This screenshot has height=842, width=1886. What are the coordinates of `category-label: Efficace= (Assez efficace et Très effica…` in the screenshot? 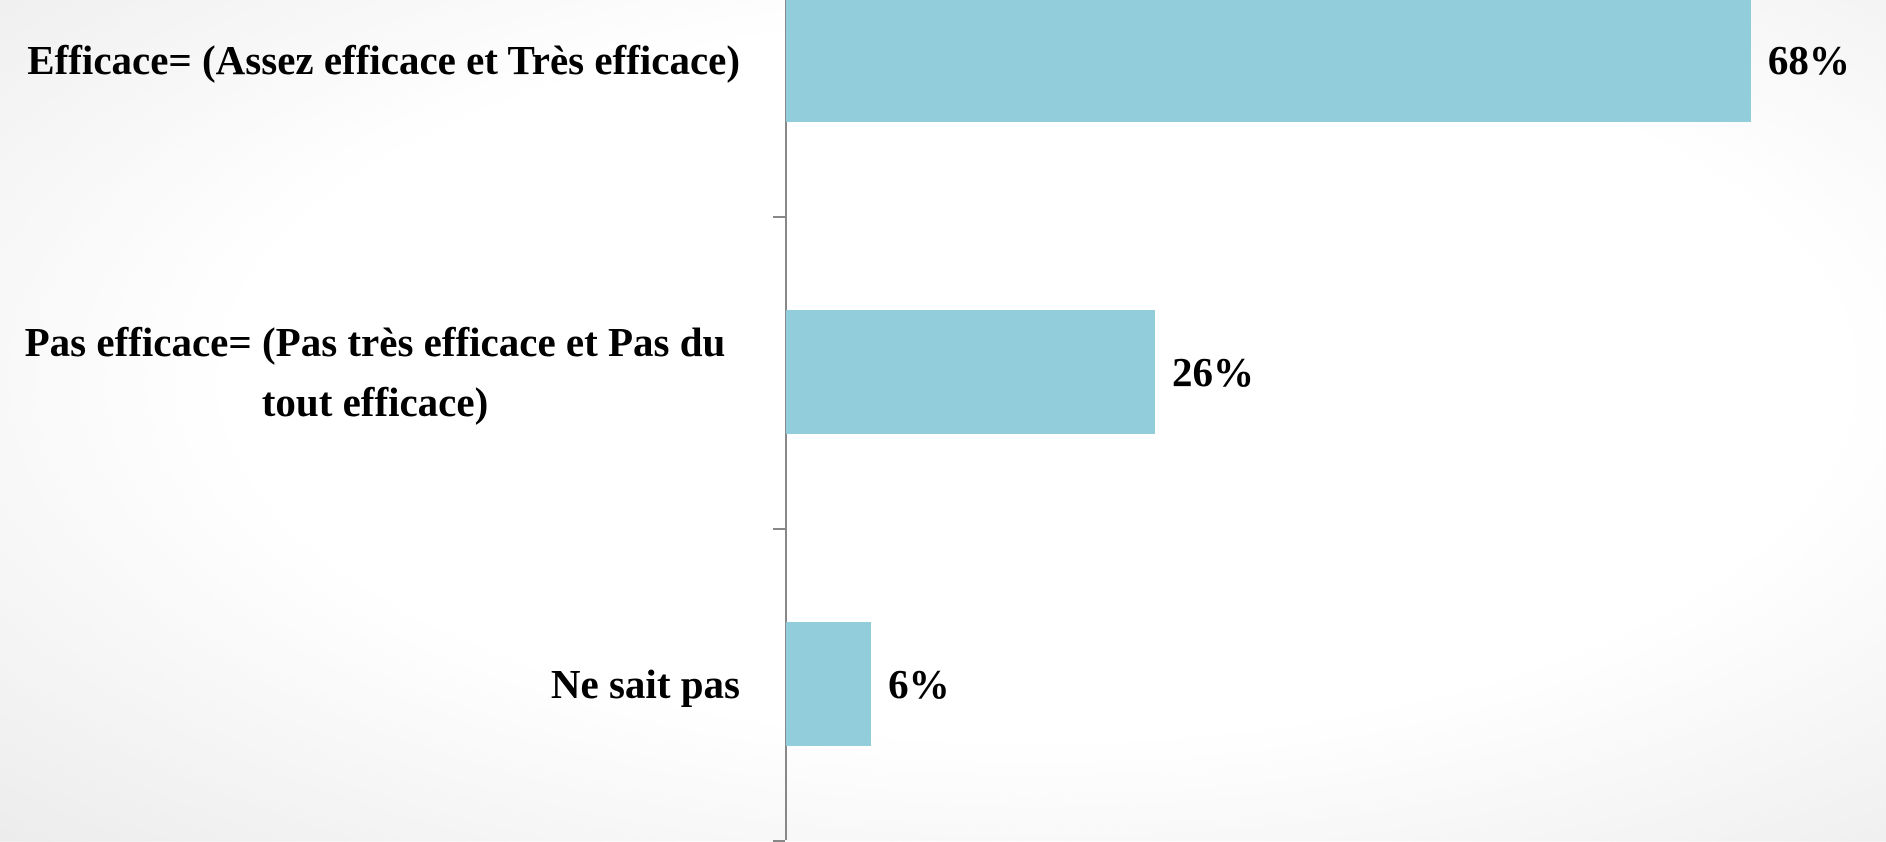 It's located at (375, 60).